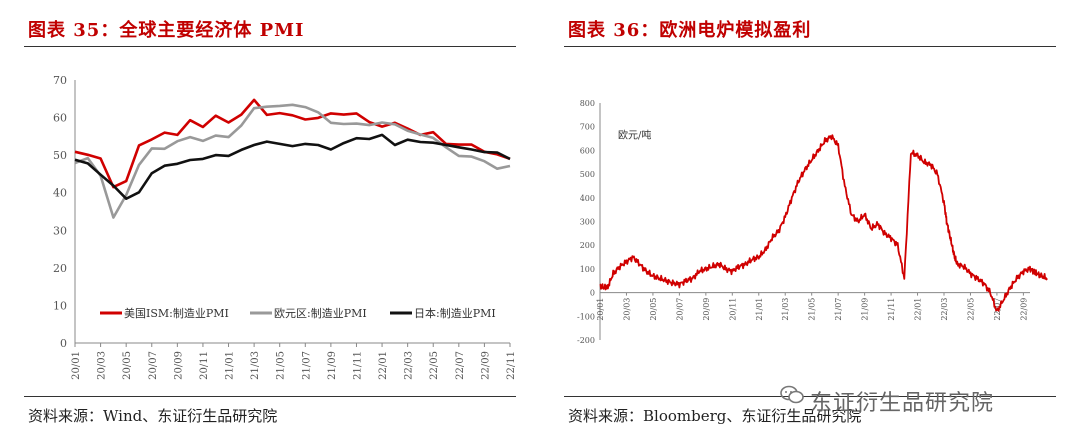  I want to click on y-tick-label: 50, so click(60, 155).